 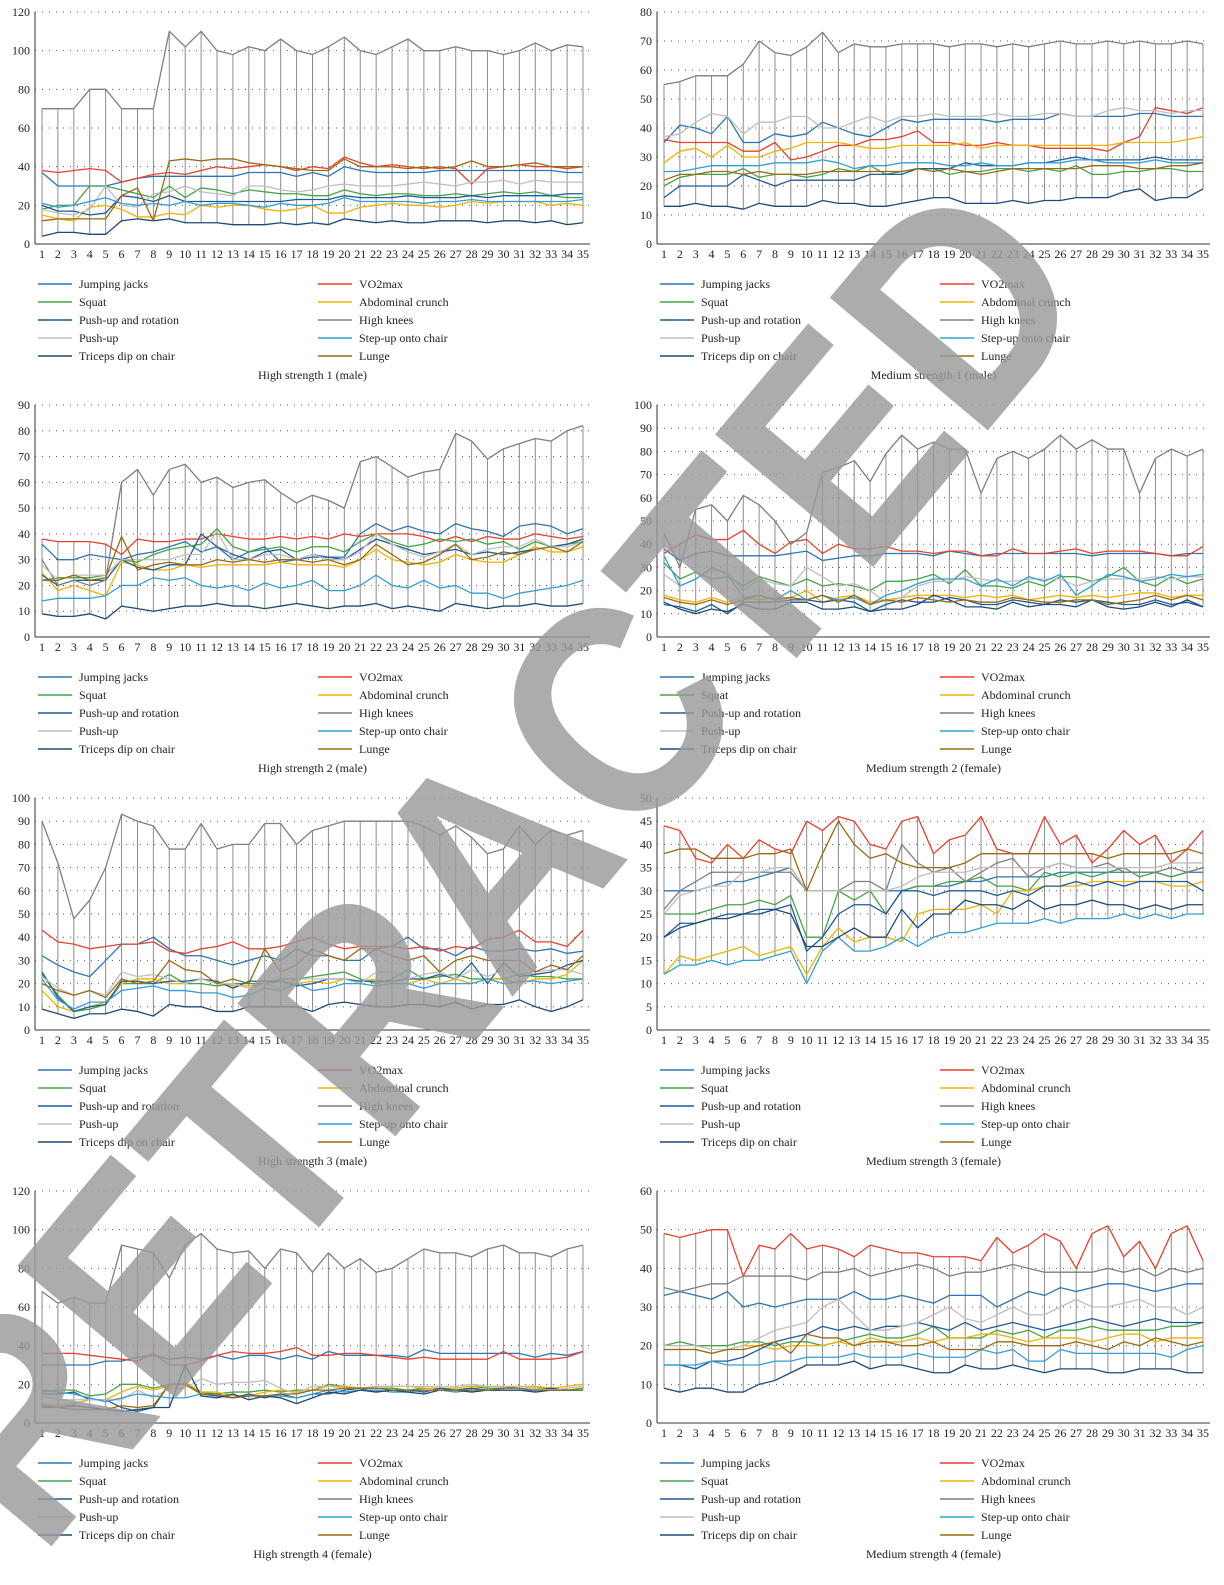 What do you see at coordinates (646, 1230) in the screenshot?
I see `y-tick-label: 50` at bounding box center [646, 1230].